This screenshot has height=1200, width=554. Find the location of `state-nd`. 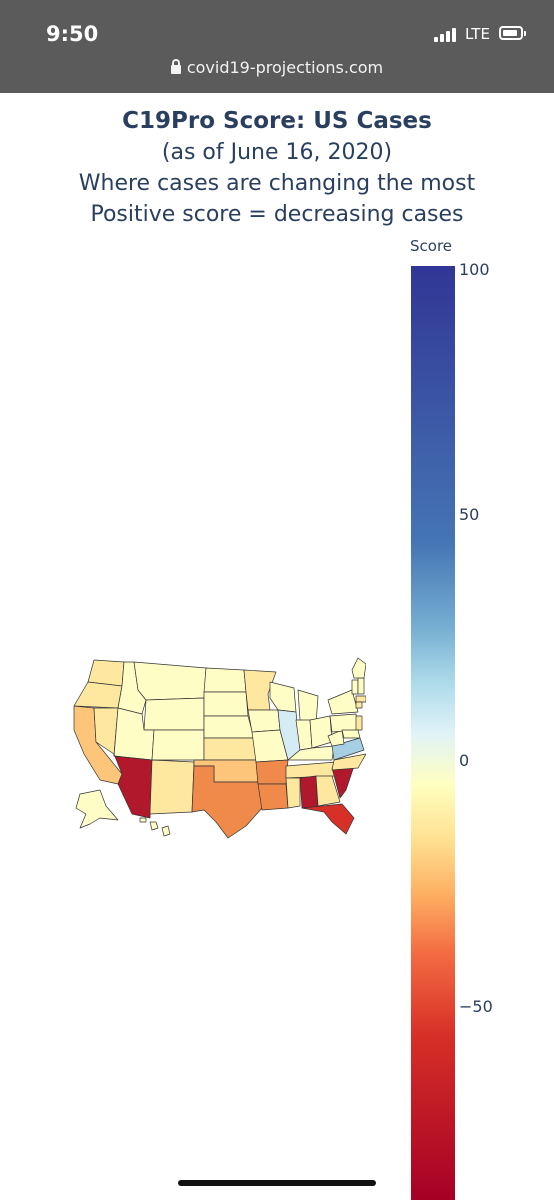

state-nd is located at coordinates (225, 680).